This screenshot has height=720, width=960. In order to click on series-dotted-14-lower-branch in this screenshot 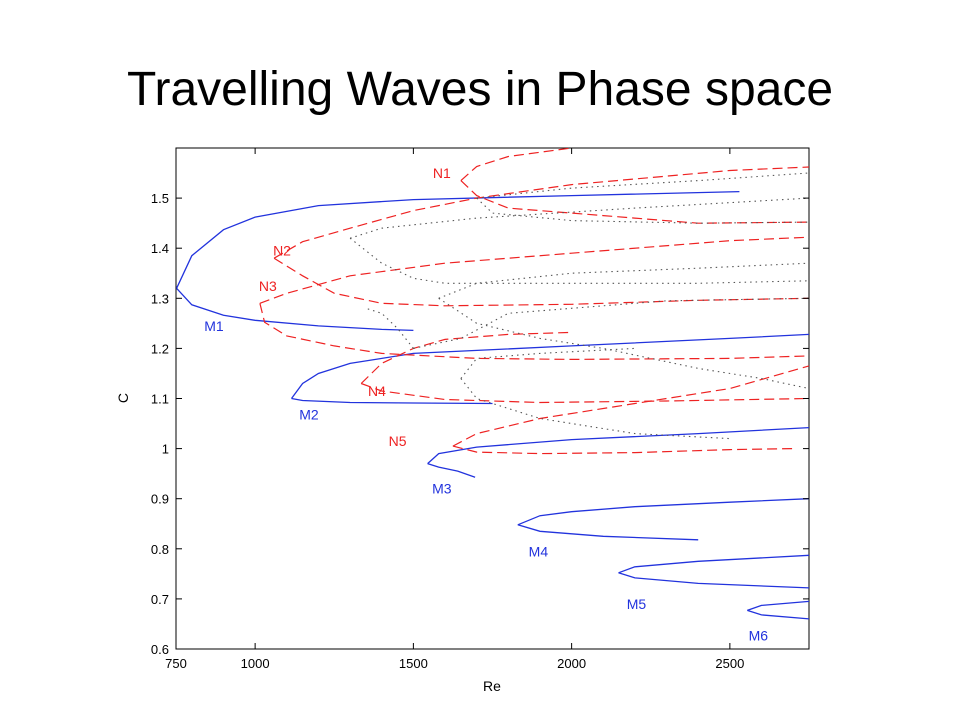, I will do `click(389, 328)`.